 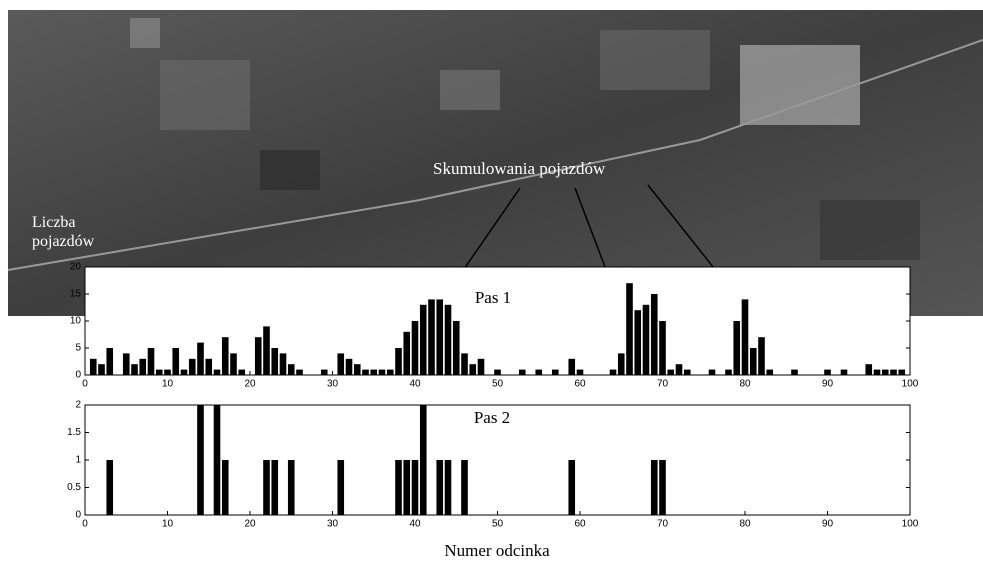 What do you see at coordinates (78, 405) in the screenshot?
I see `y-tick-label: 2` at bounding box center [78, 405].